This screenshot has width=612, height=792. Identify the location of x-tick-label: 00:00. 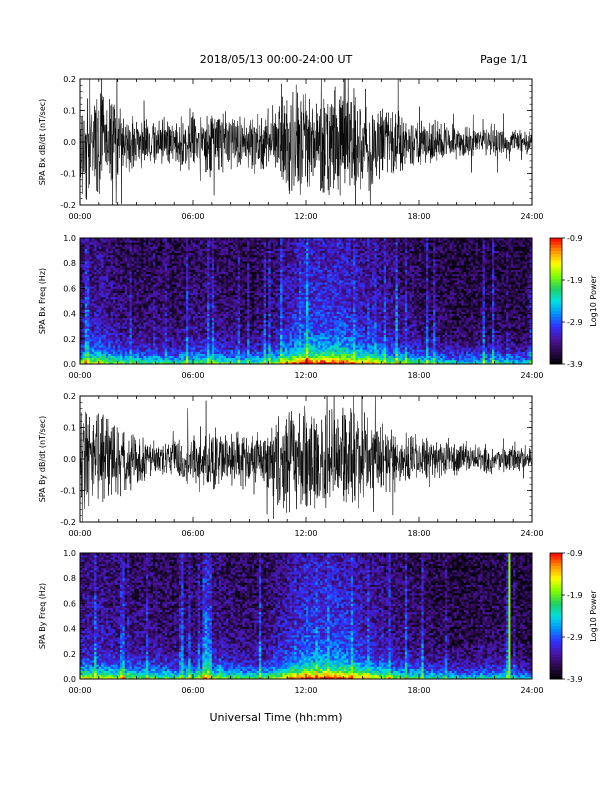
(79, 216).